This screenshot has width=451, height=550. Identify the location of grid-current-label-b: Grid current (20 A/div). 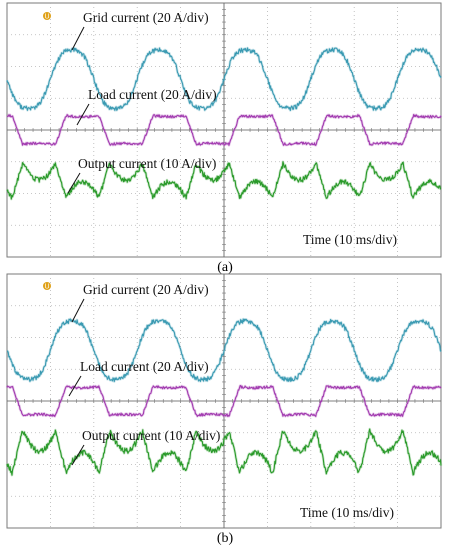
(146, 289).